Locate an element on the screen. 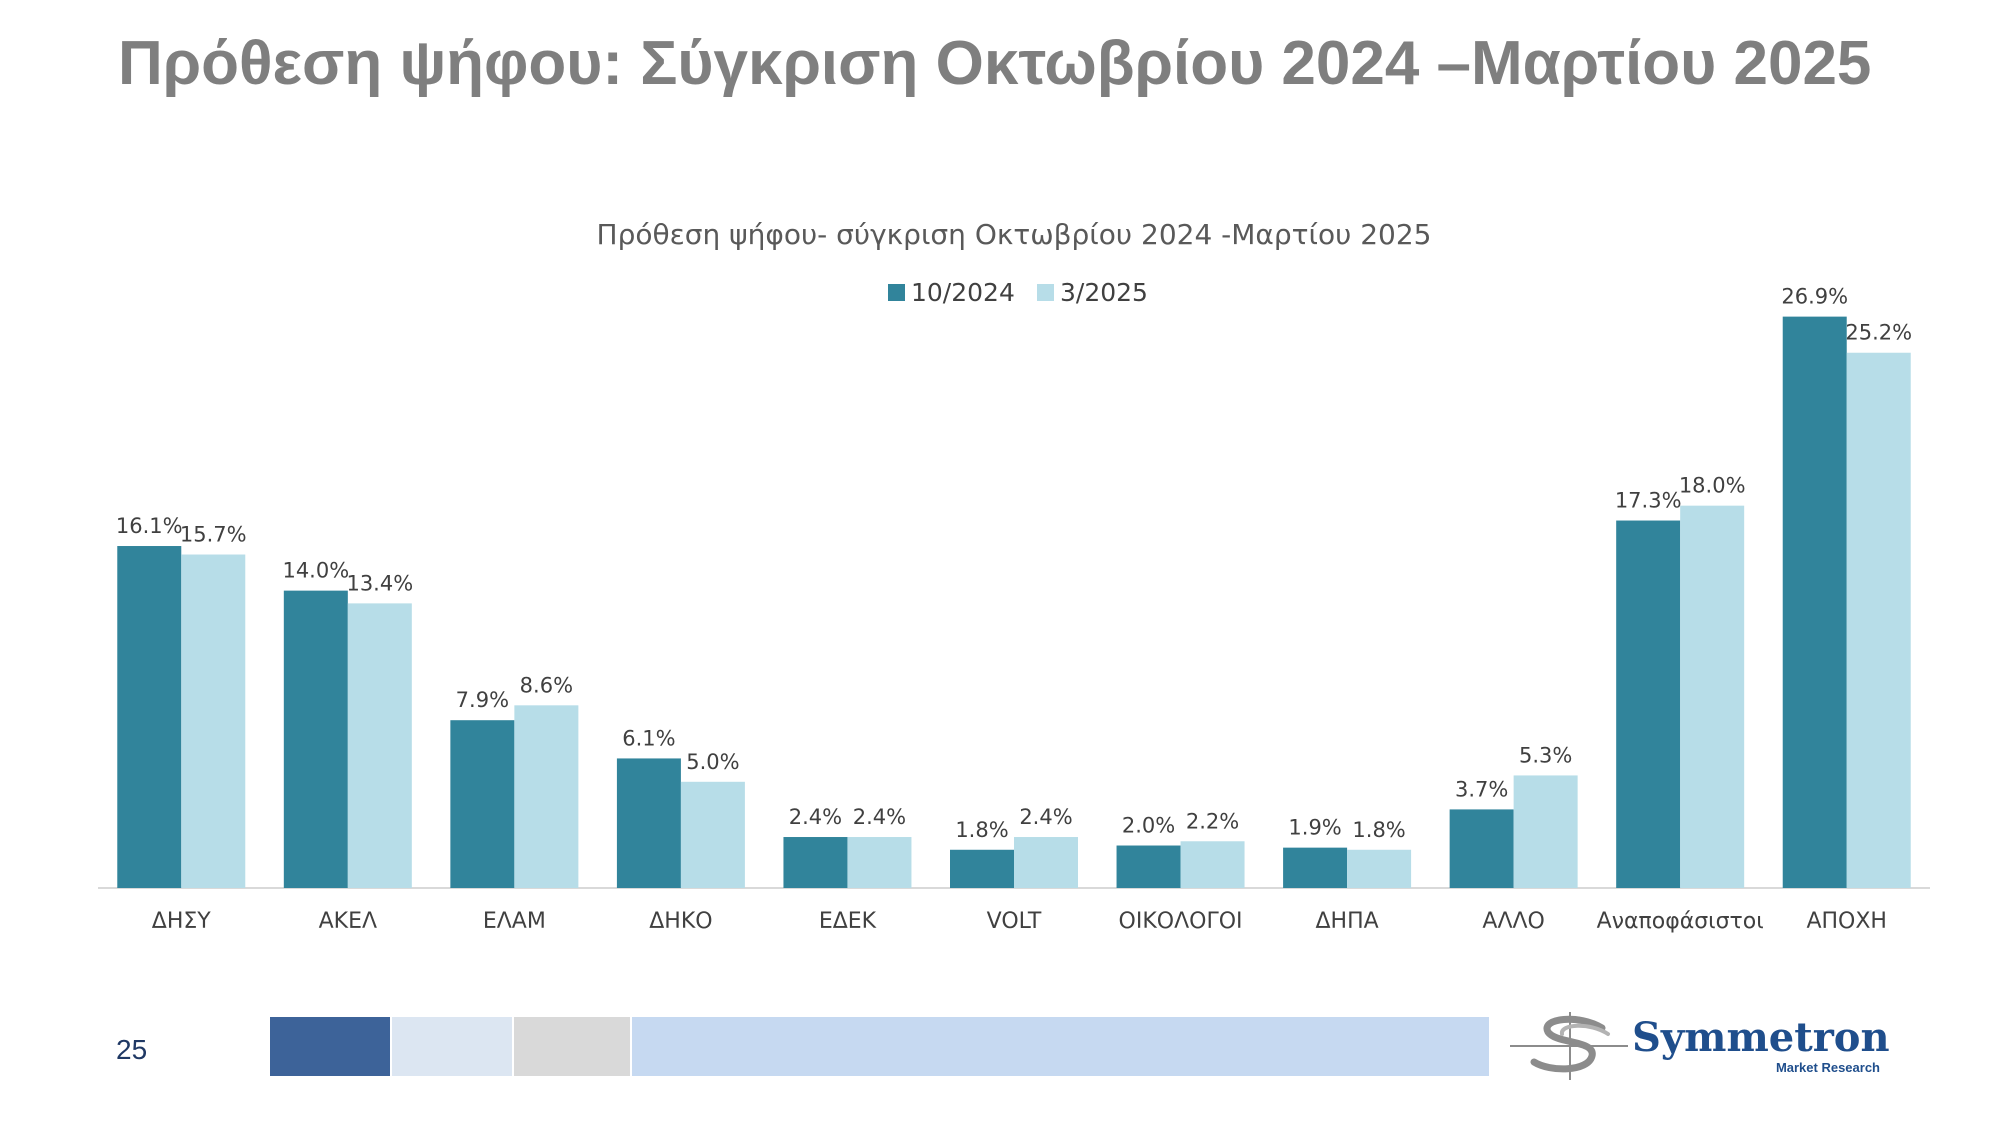 The height and width of the screenshot is (1125, 2000). data-label-oct2024-9: 17.3% is located at coordinates (1648, 501).